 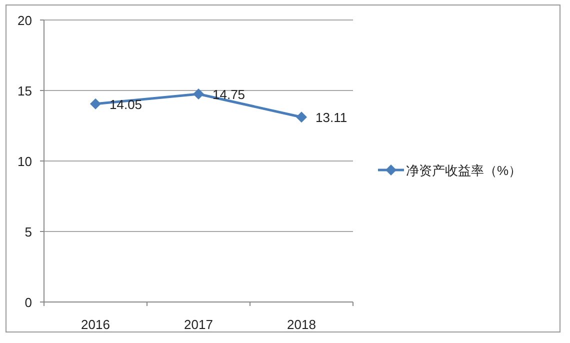 What do you see at coordinates (25, 91) in the screenshot?
I see `y-tick-label: 15` at bounding box center [25, 91].